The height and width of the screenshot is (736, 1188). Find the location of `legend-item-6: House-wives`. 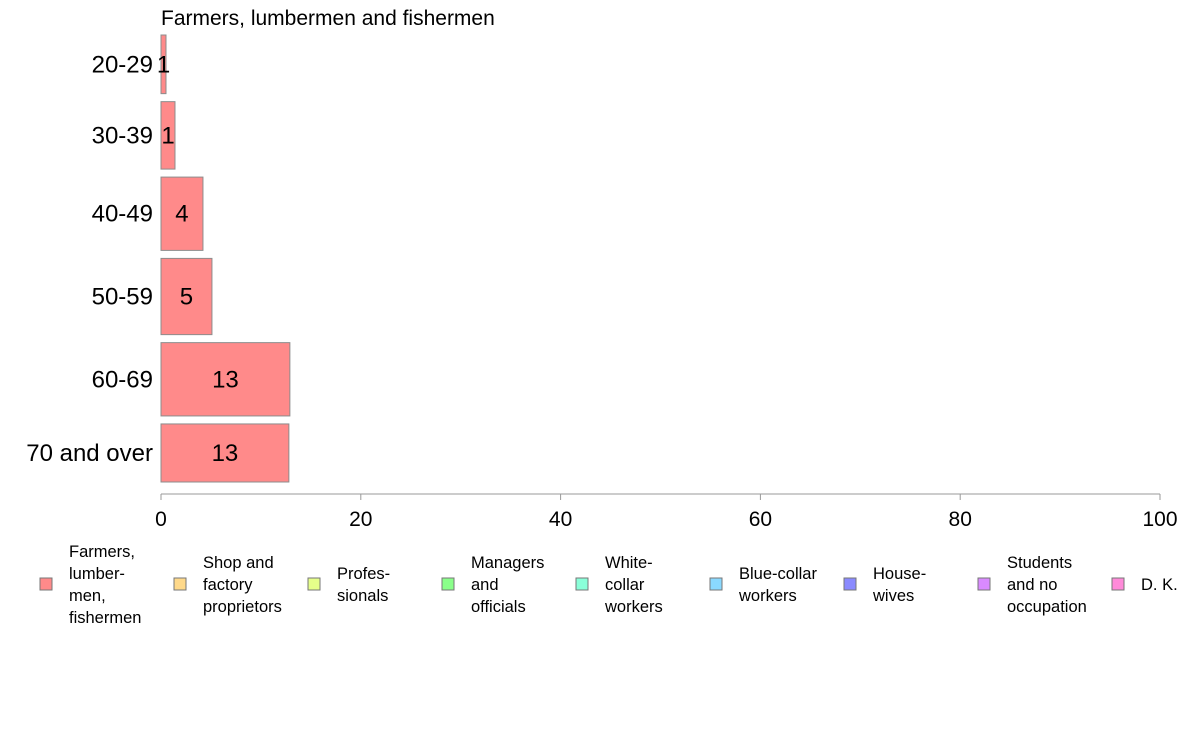

legend-item-6: House-wives is located at coordinates (884, 585).